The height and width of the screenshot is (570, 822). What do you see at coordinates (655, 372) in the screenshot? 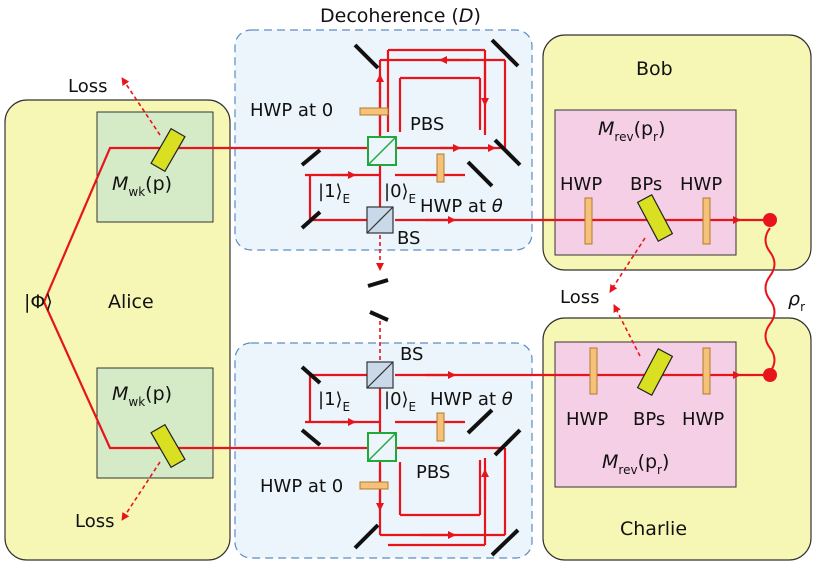
I see `charlie-bp` at bounding box center [655, 372].